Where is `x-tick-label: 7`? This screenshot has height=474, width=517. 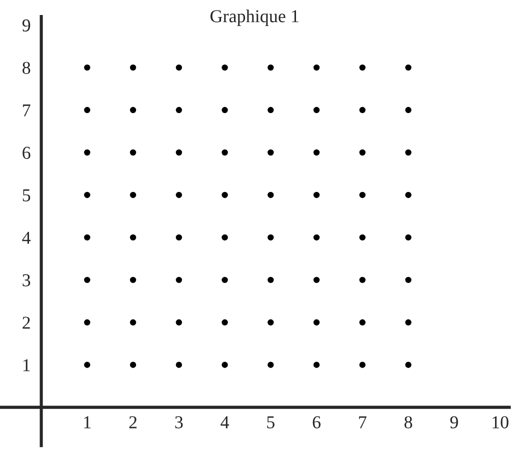 x-tick-label: 7 is located at coordinates (362, 422).